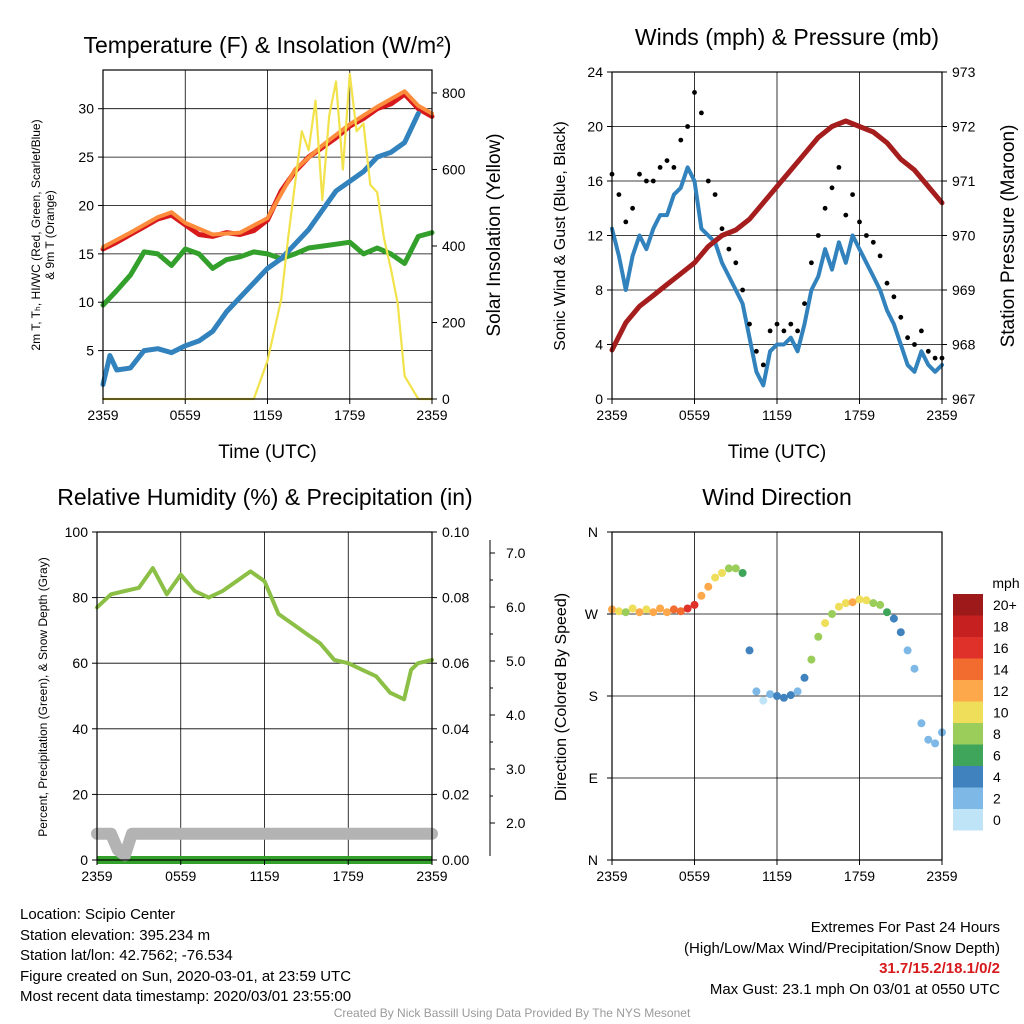 The height and width of the screenshot is (1024, 1024). I want to click on y2-tick-label: 969, so click(964, 290).